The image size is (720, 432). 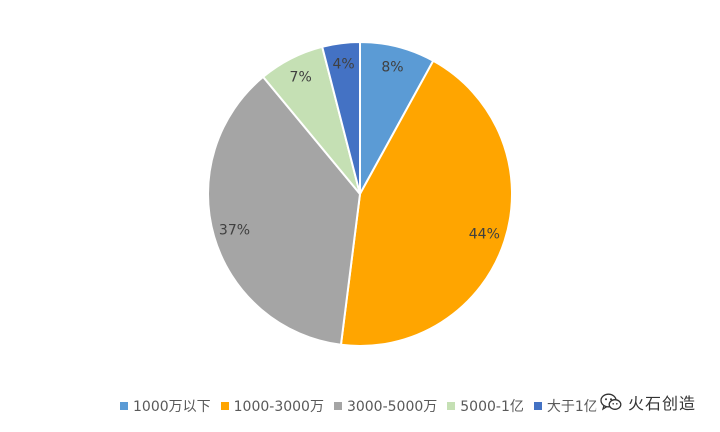 I want to click on legend-item: 大于1亿, so click(x=565, y=406).